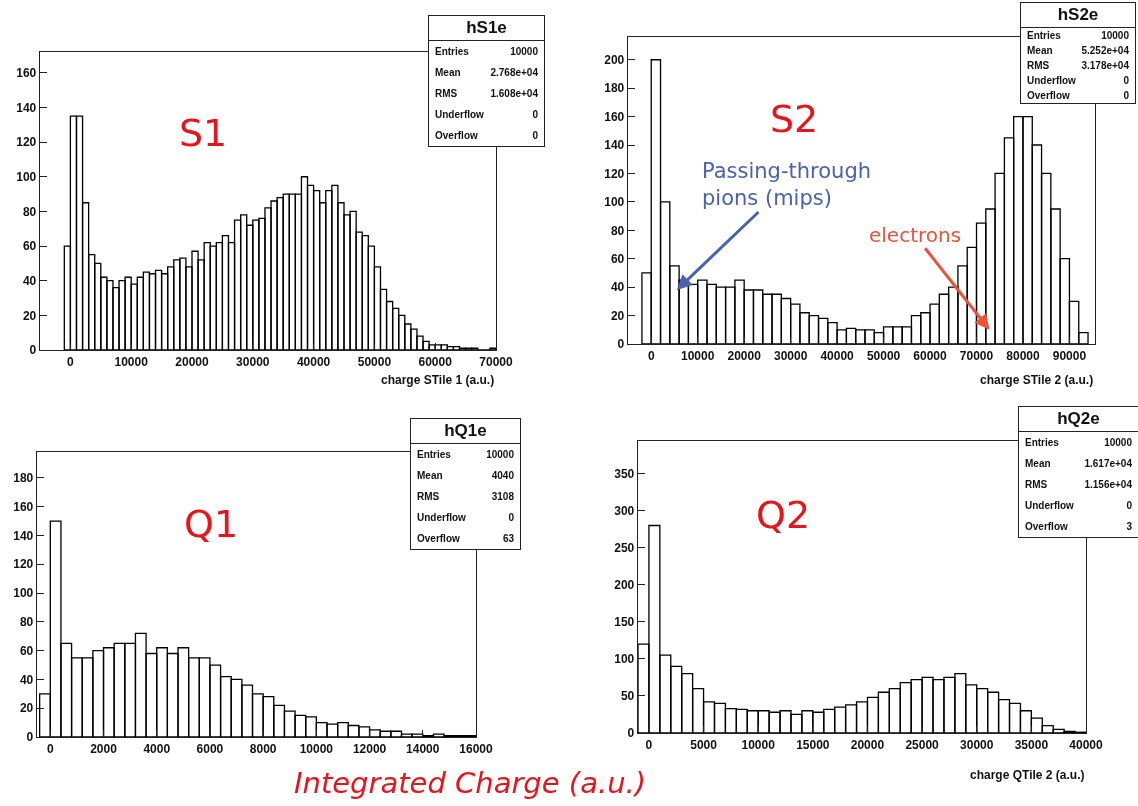 The image size is (1138, 806). Describe the element at coordinates (423, 748) in the screenshot. I see `x-tick-label: 14000` at that location.